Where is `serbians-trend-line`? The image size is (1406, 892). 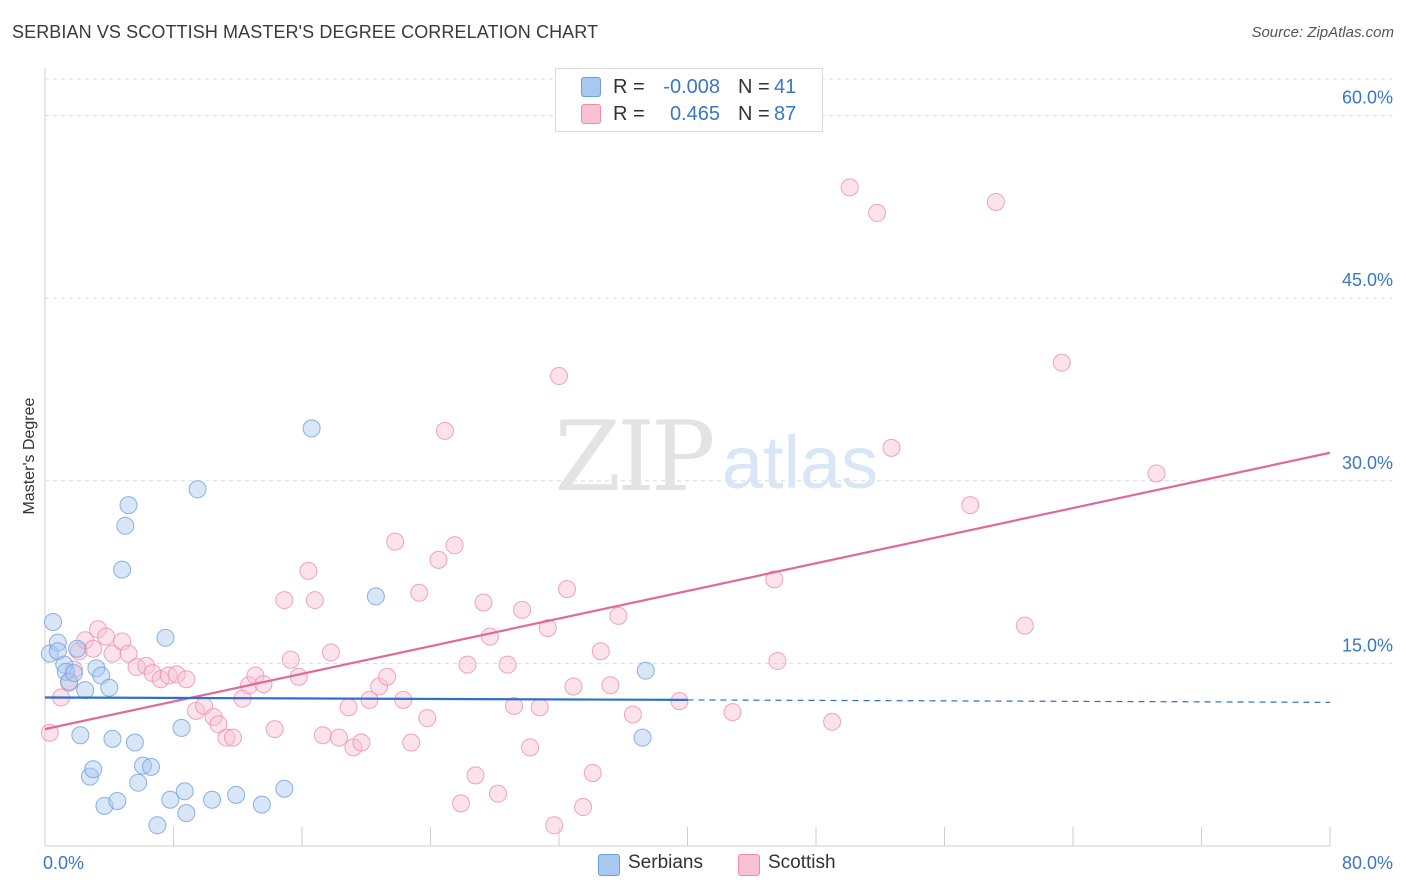
serbians-trend-line is located at coordinates (366, 699).